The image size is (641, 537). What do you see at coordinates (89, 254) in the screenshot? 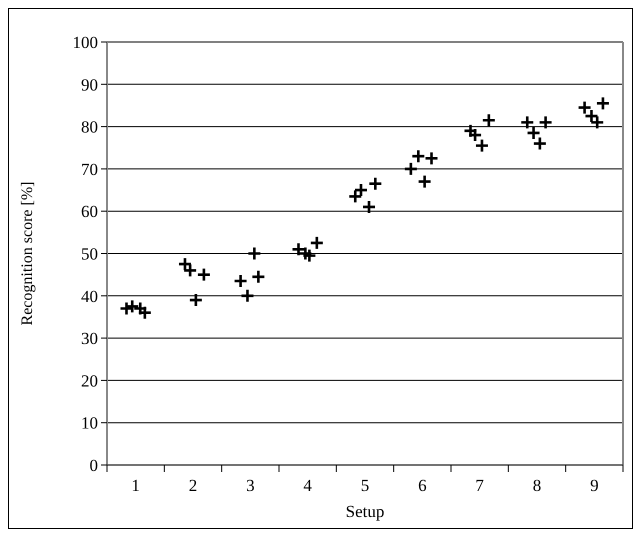
I see `y-tick-label: 50` at bounding box center [89, 254].